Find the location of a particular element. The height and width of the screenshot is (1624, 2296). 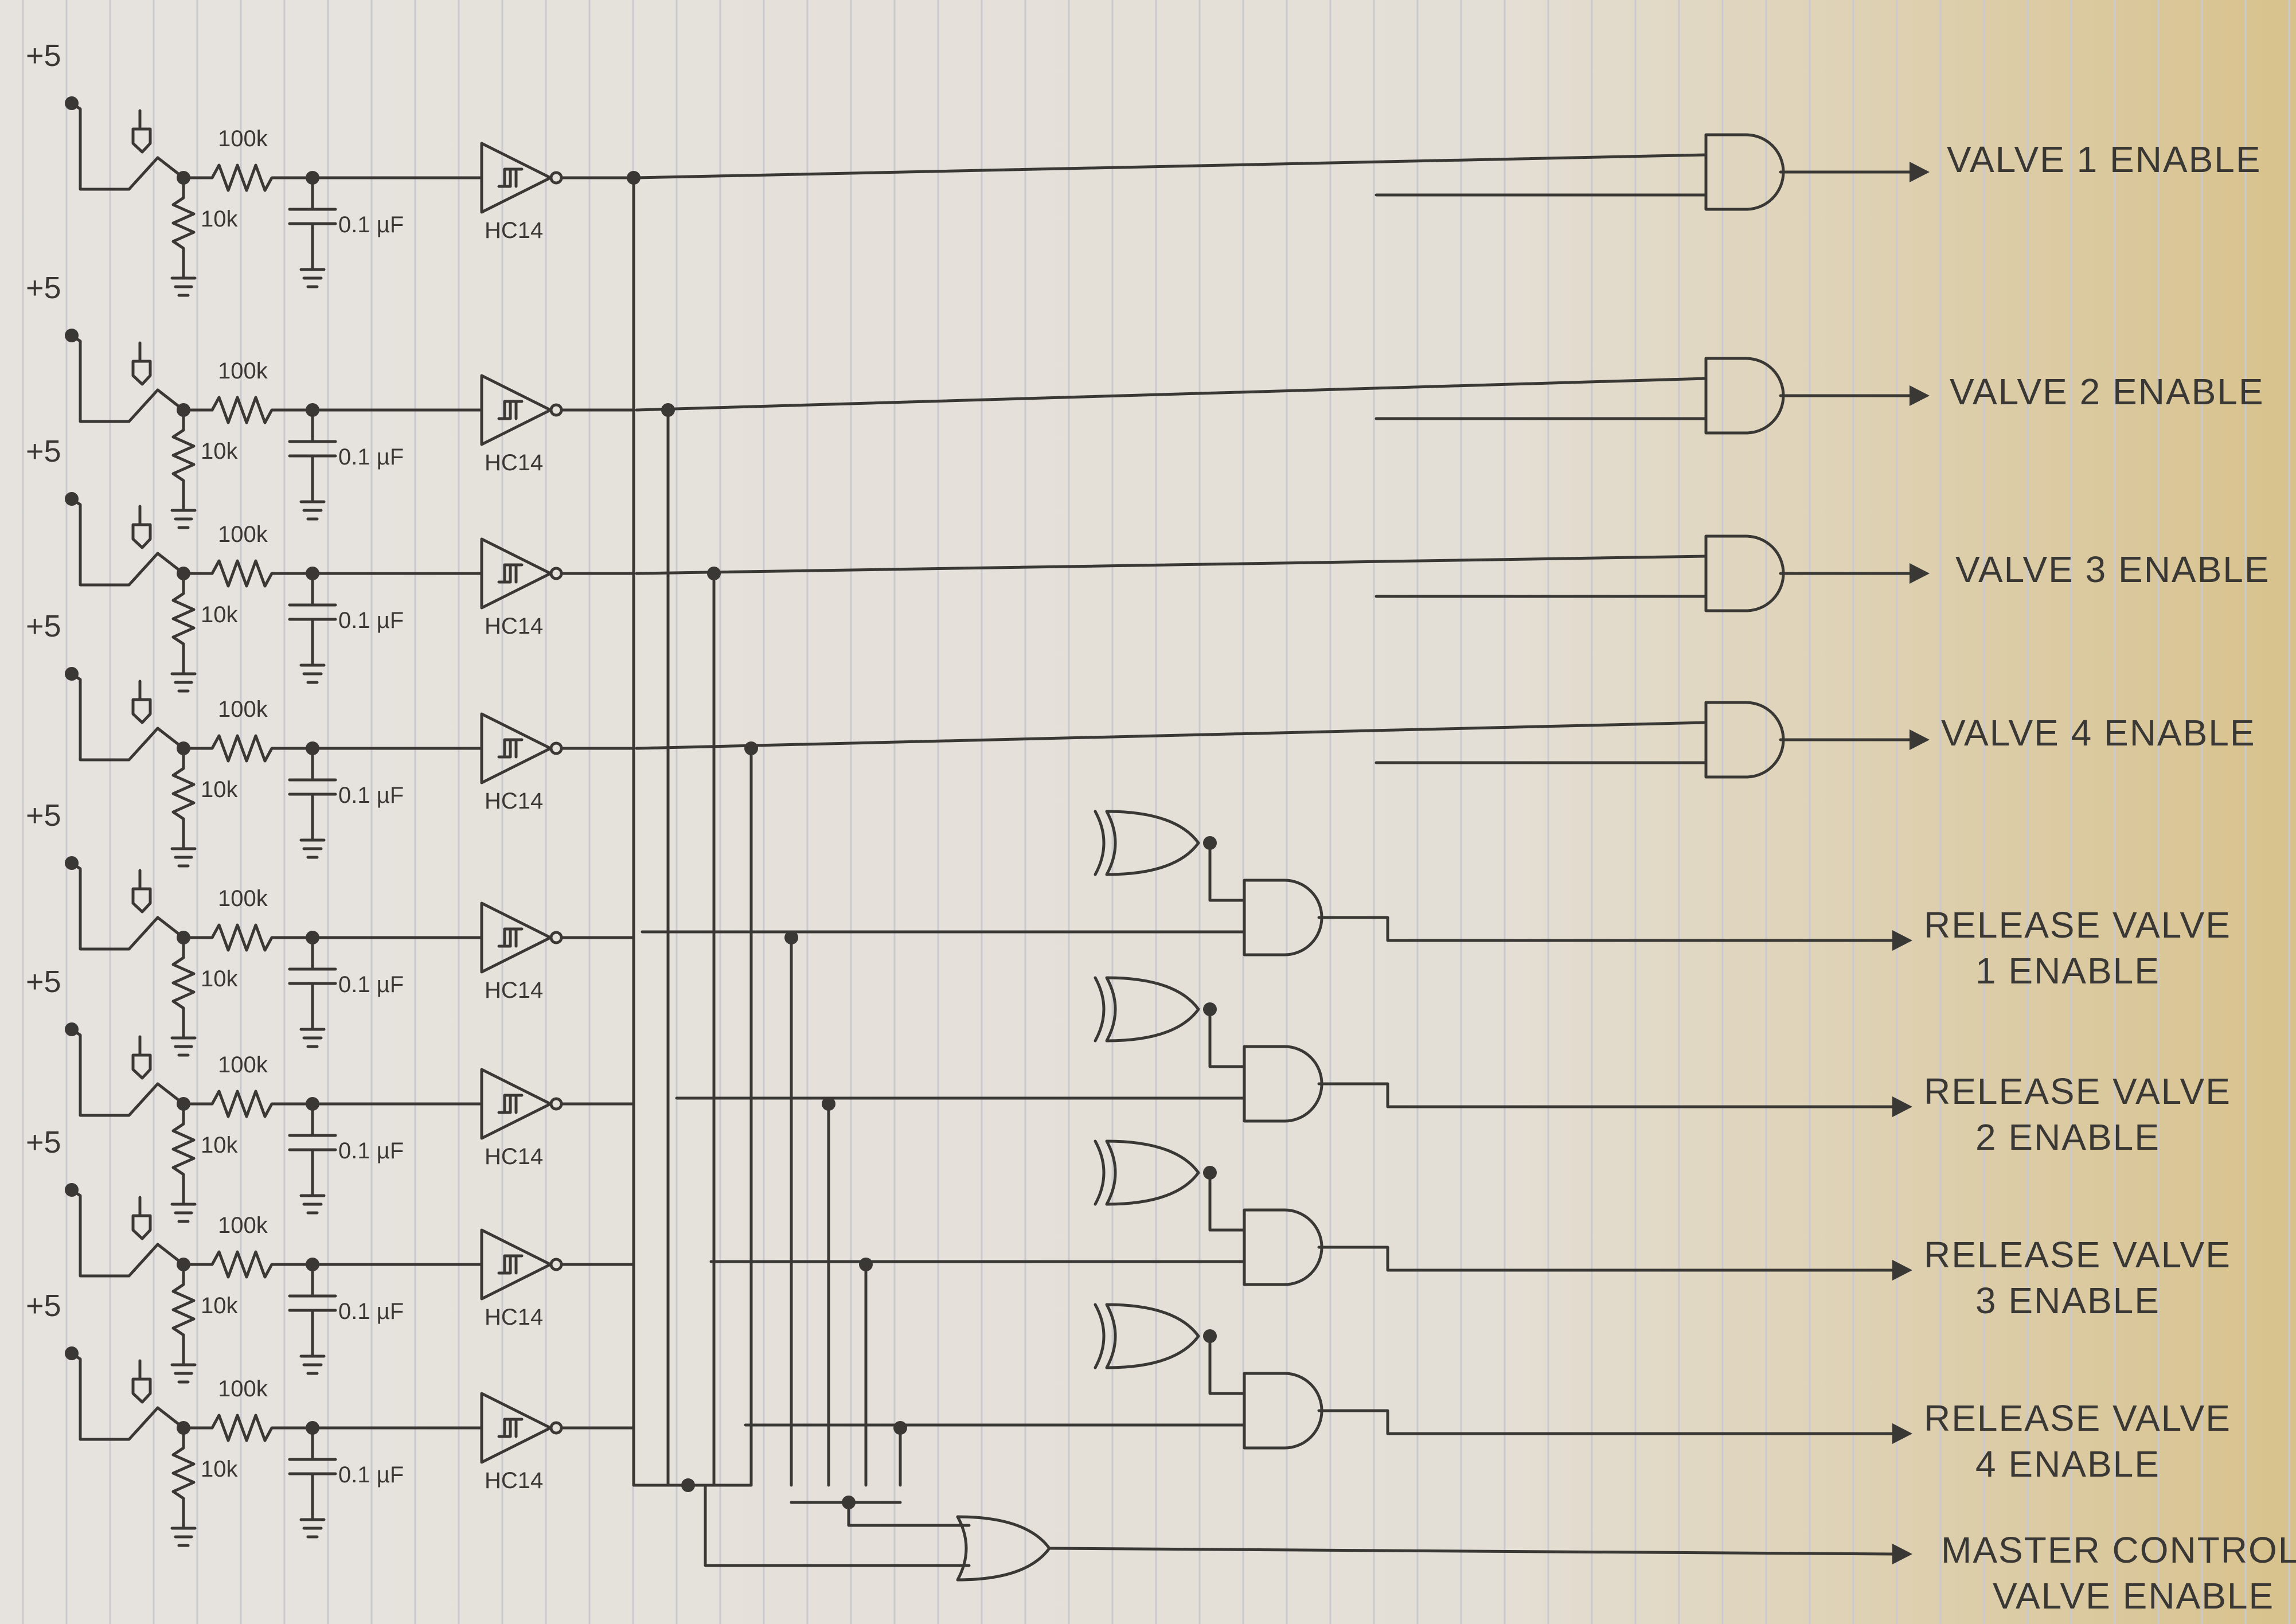

master-or-inputs is located at coordinates (837, 1525).